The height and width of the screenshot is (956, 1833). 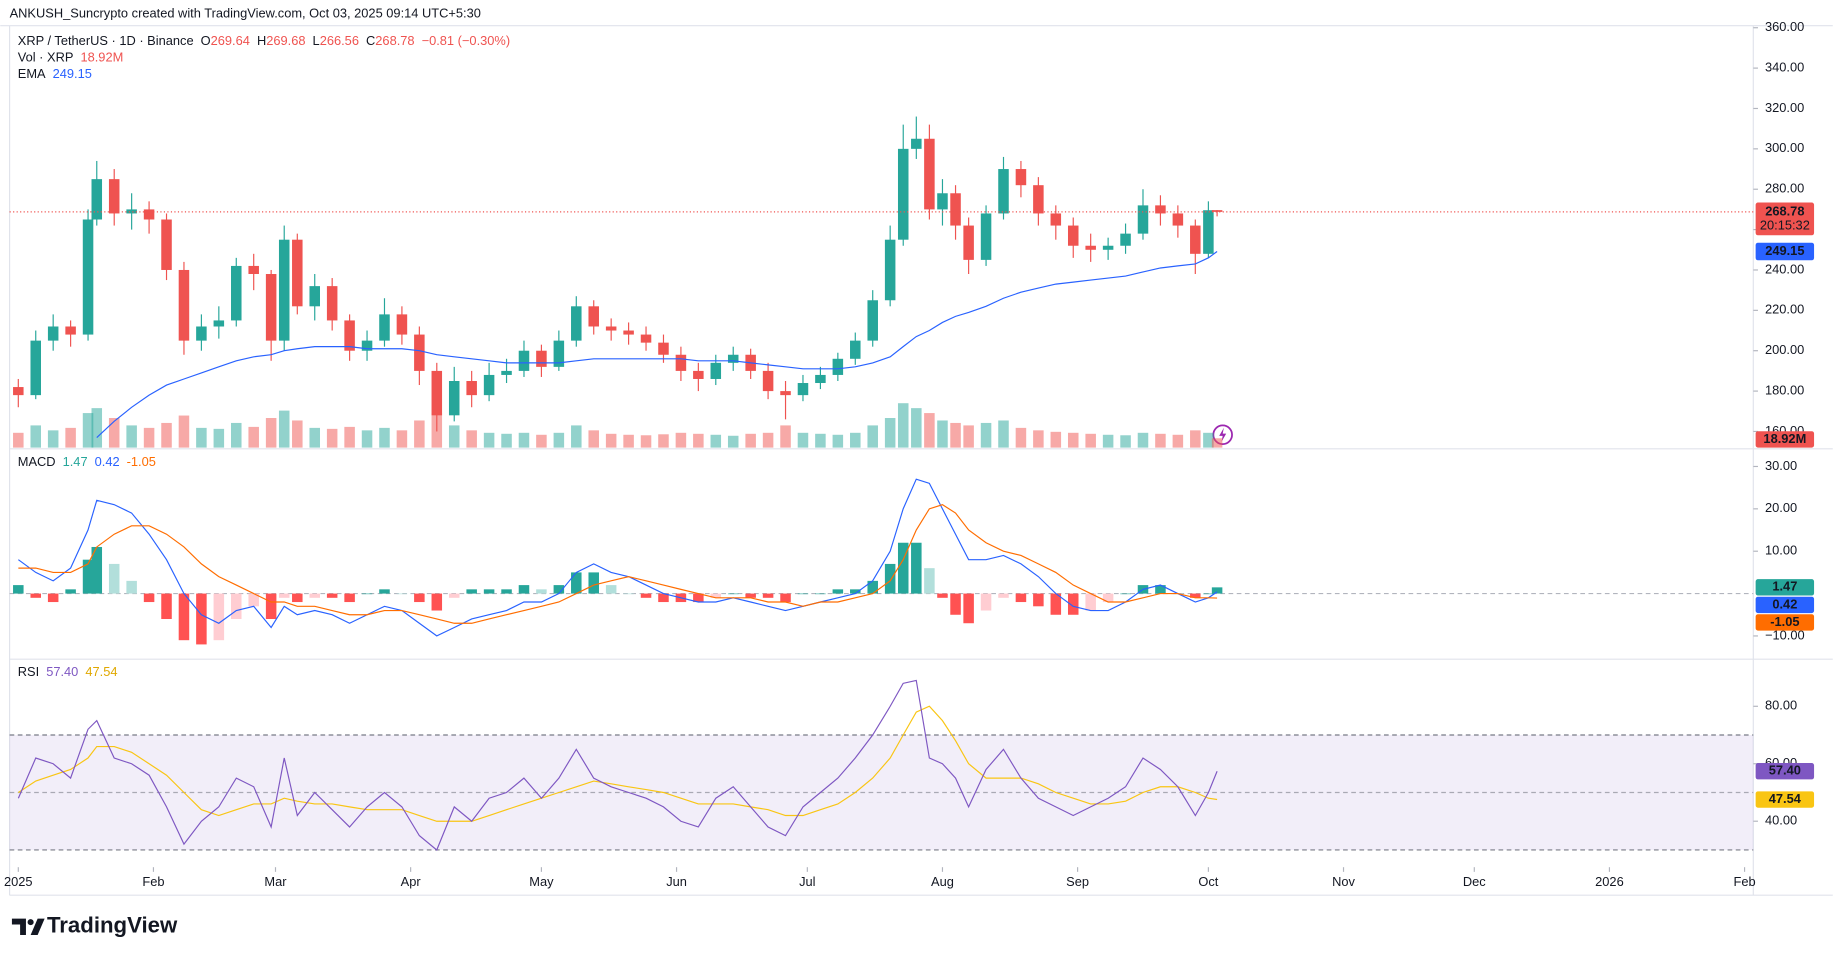 What do you see at coordinates (316, 40) in the screenshot?
I see `ohlc-label: L` at bounding box center [316, 40].